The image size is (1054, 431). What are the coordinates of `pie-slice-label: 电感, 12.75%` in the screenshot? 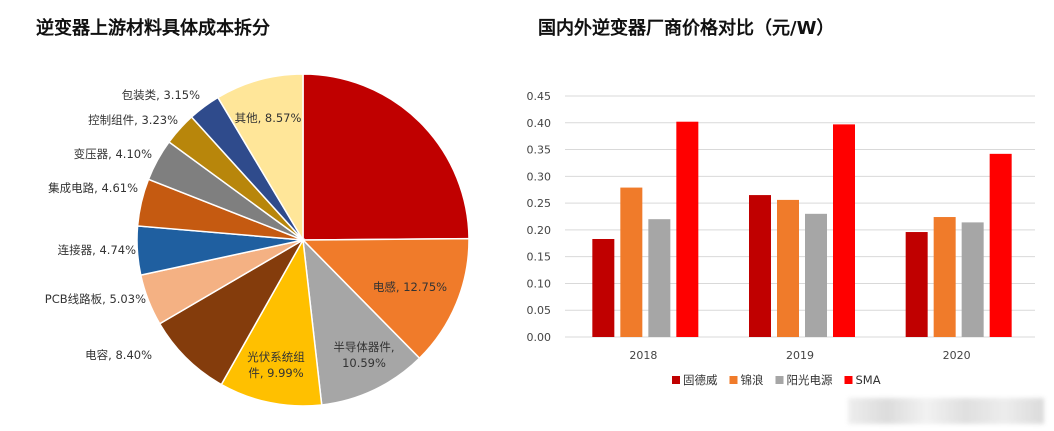 It's located at (410, 287).